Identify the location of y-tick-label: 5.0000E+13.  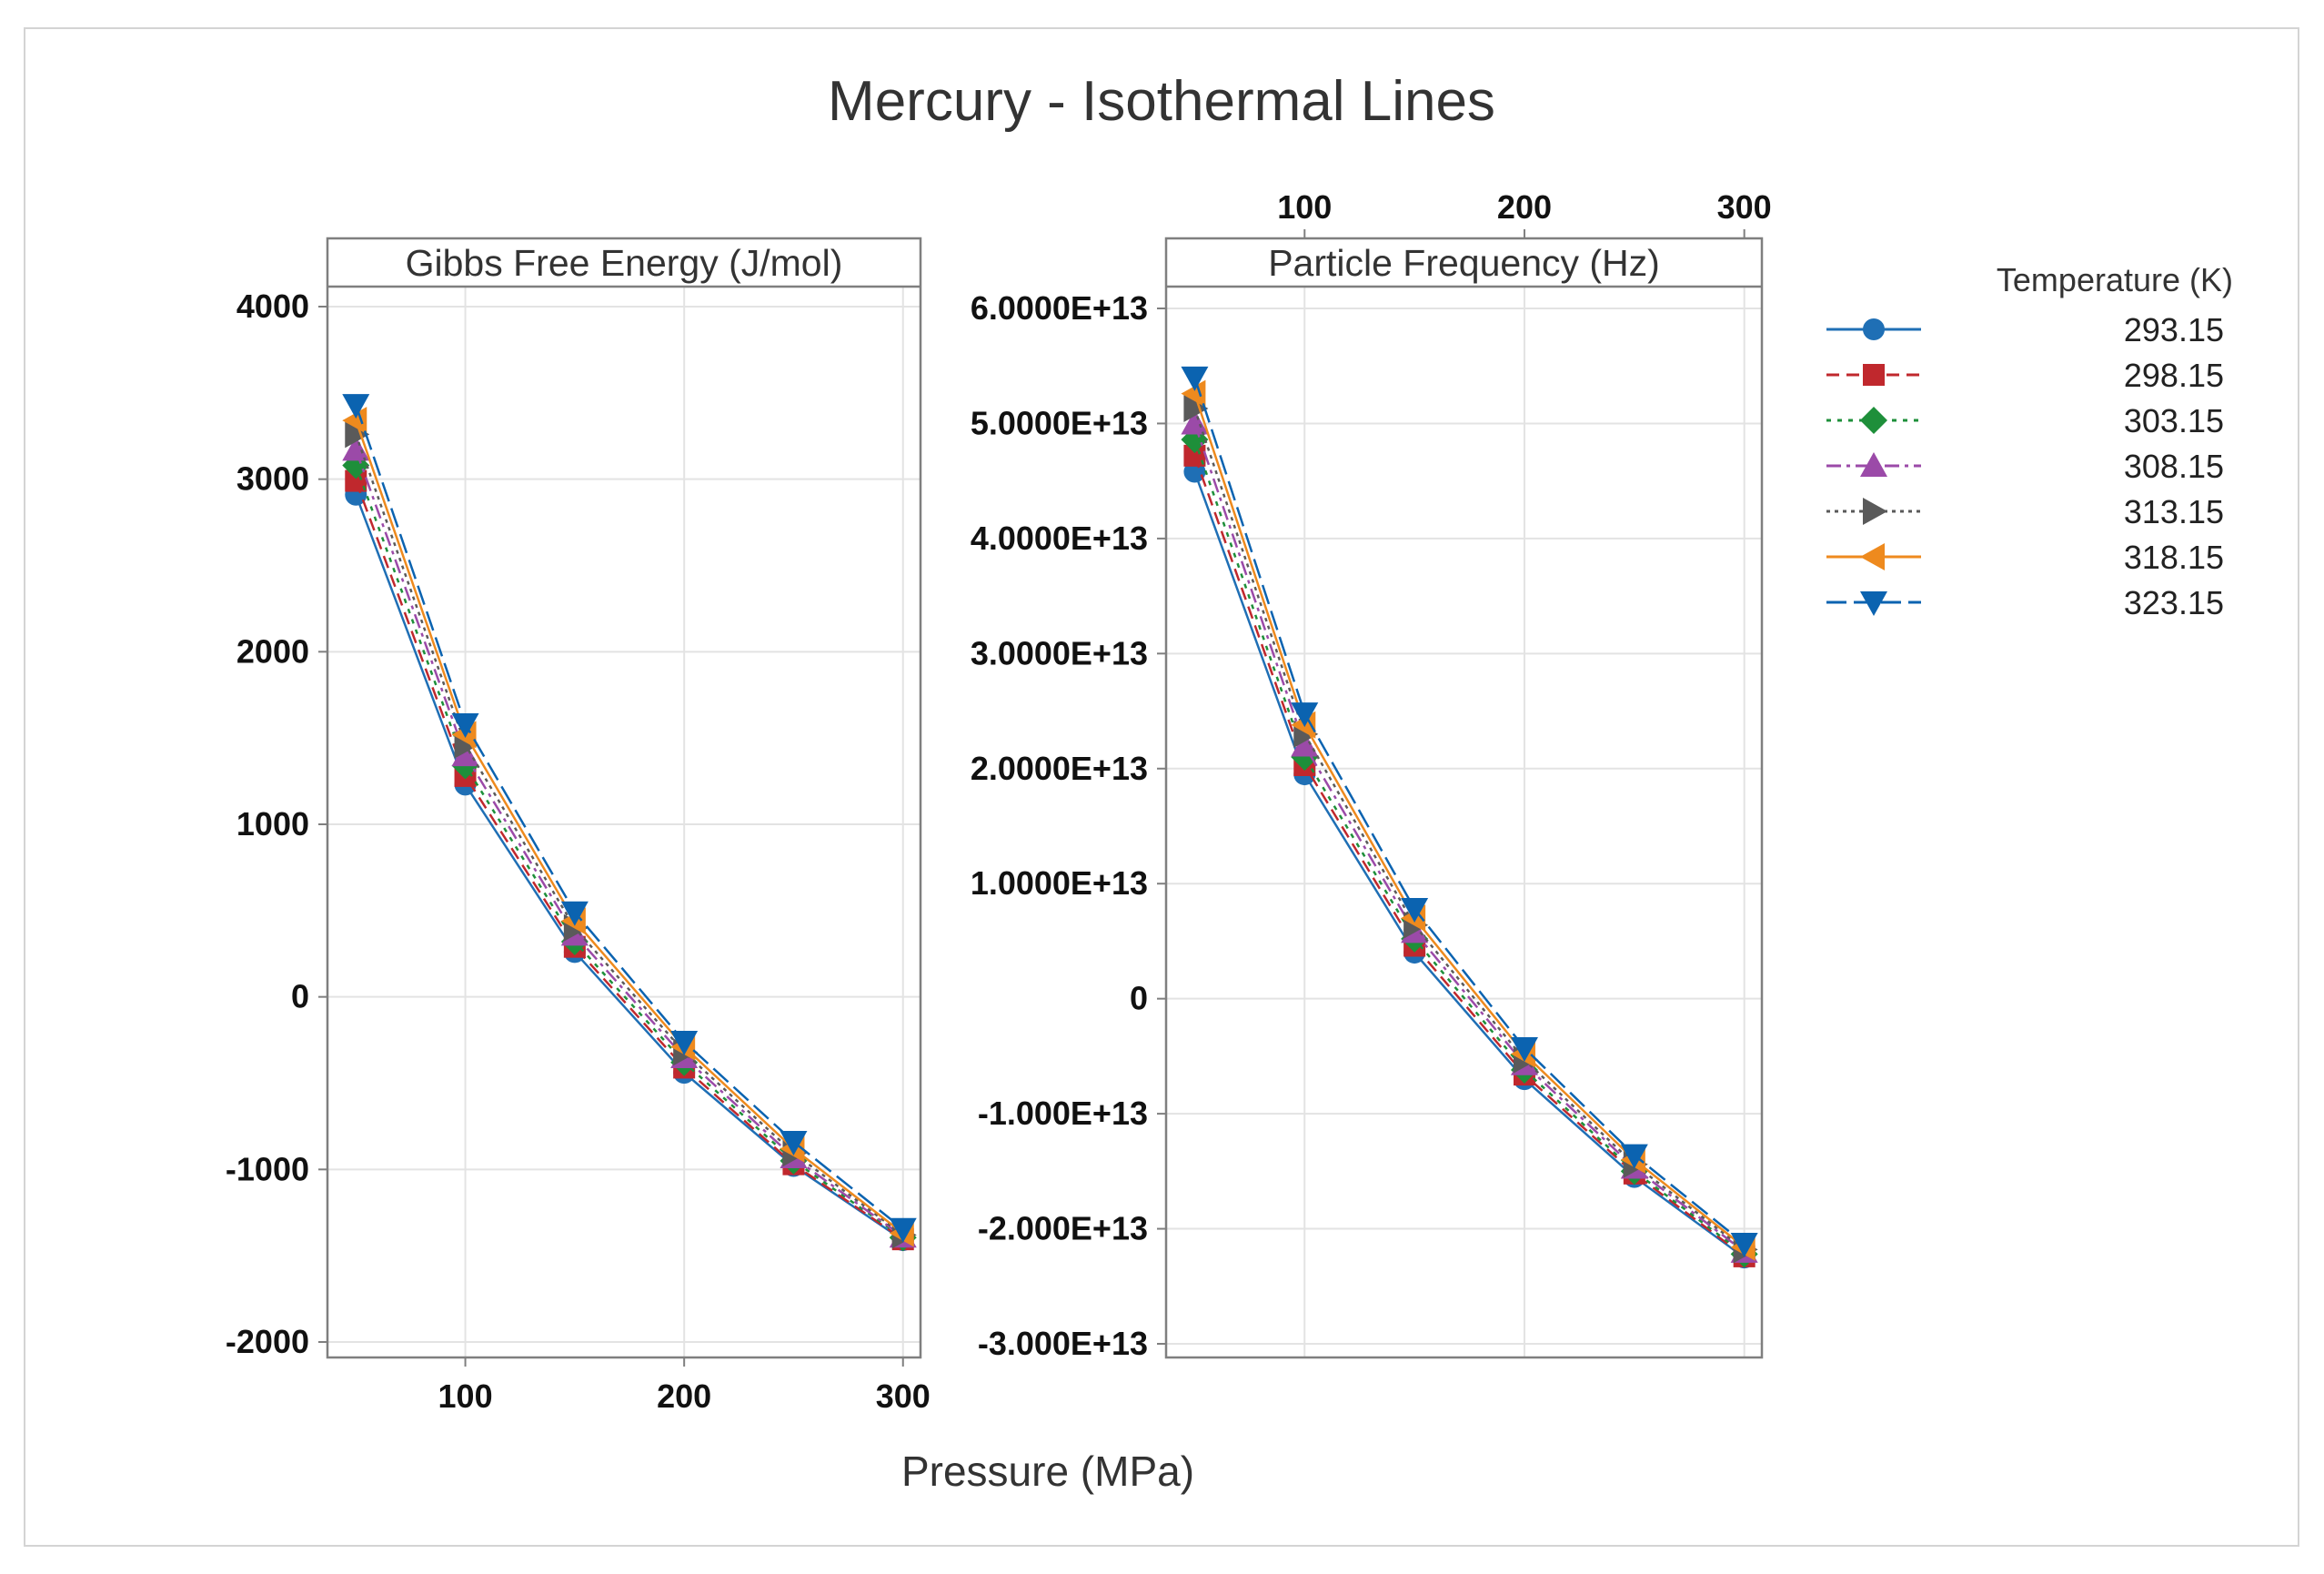
(1059, 422).